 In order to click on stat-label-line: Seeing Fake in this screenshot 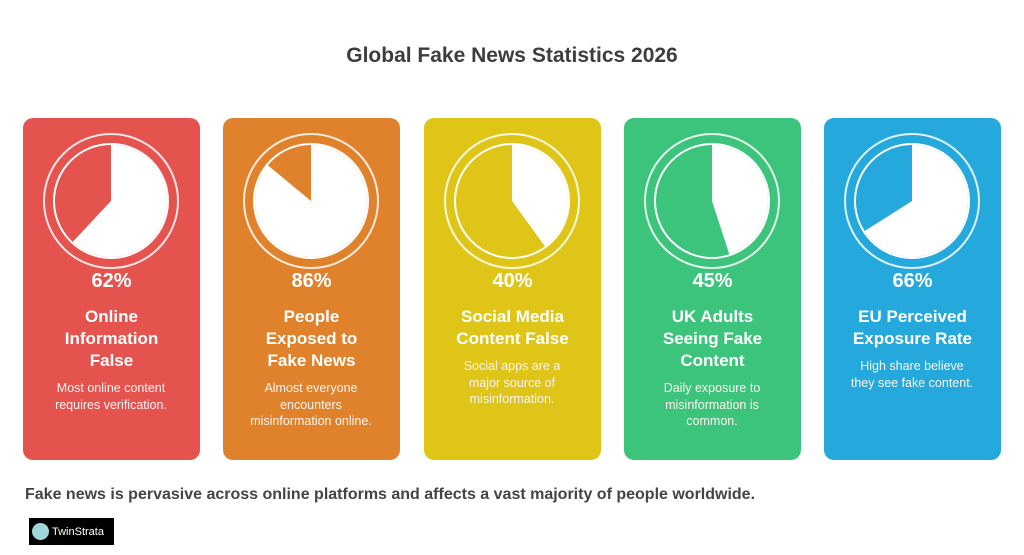, I will do `click(712, 338)`.